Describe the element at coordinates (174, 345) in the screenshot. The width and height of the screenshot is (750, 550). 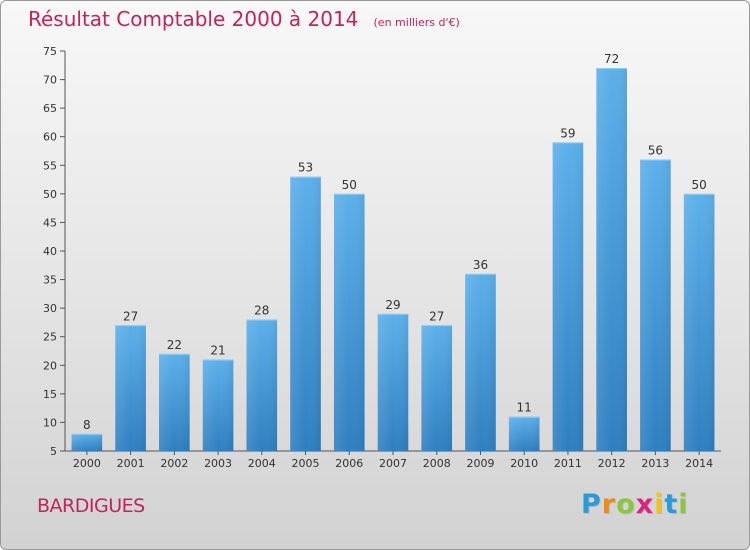
I see `bar-value-label: 22` at that location.